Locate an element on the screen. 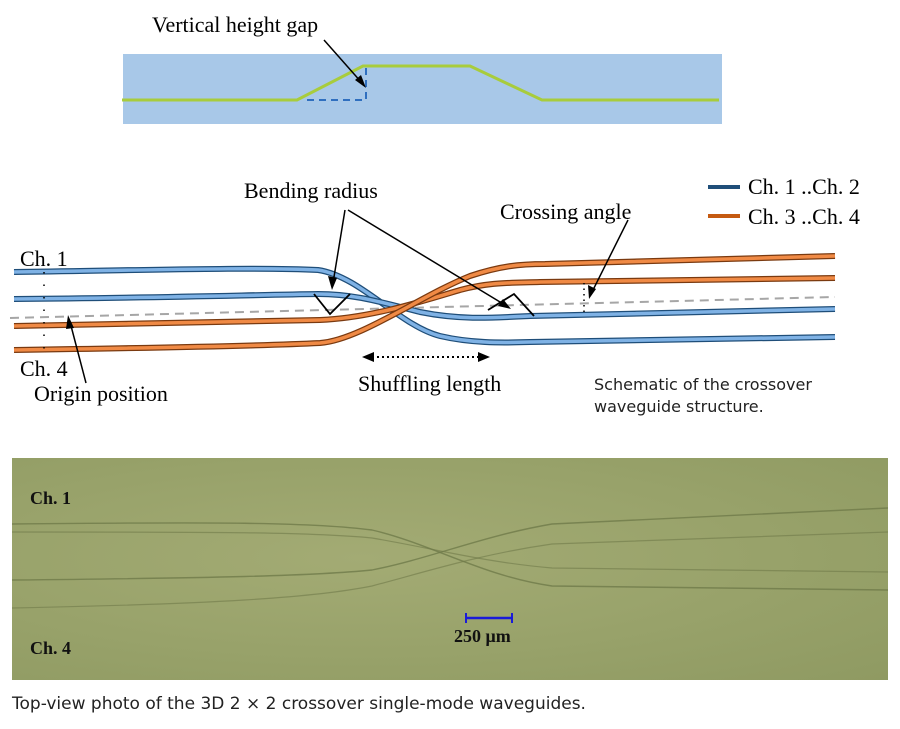  channel-4-label: Ch. 4 is located at coordinates (44, 368).